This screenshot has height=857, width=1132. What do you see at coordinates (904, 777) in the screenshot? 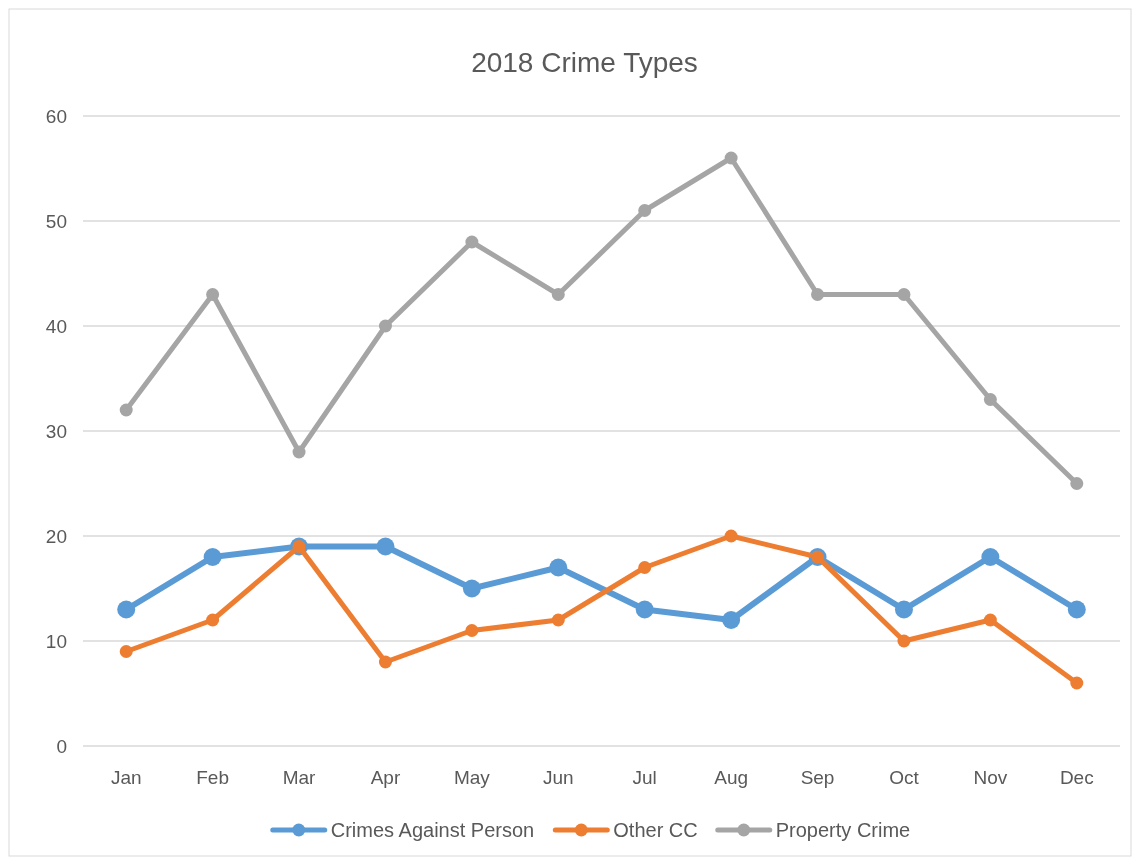
I see `x-tick-label: Oct` at bounding box center [904, 777].